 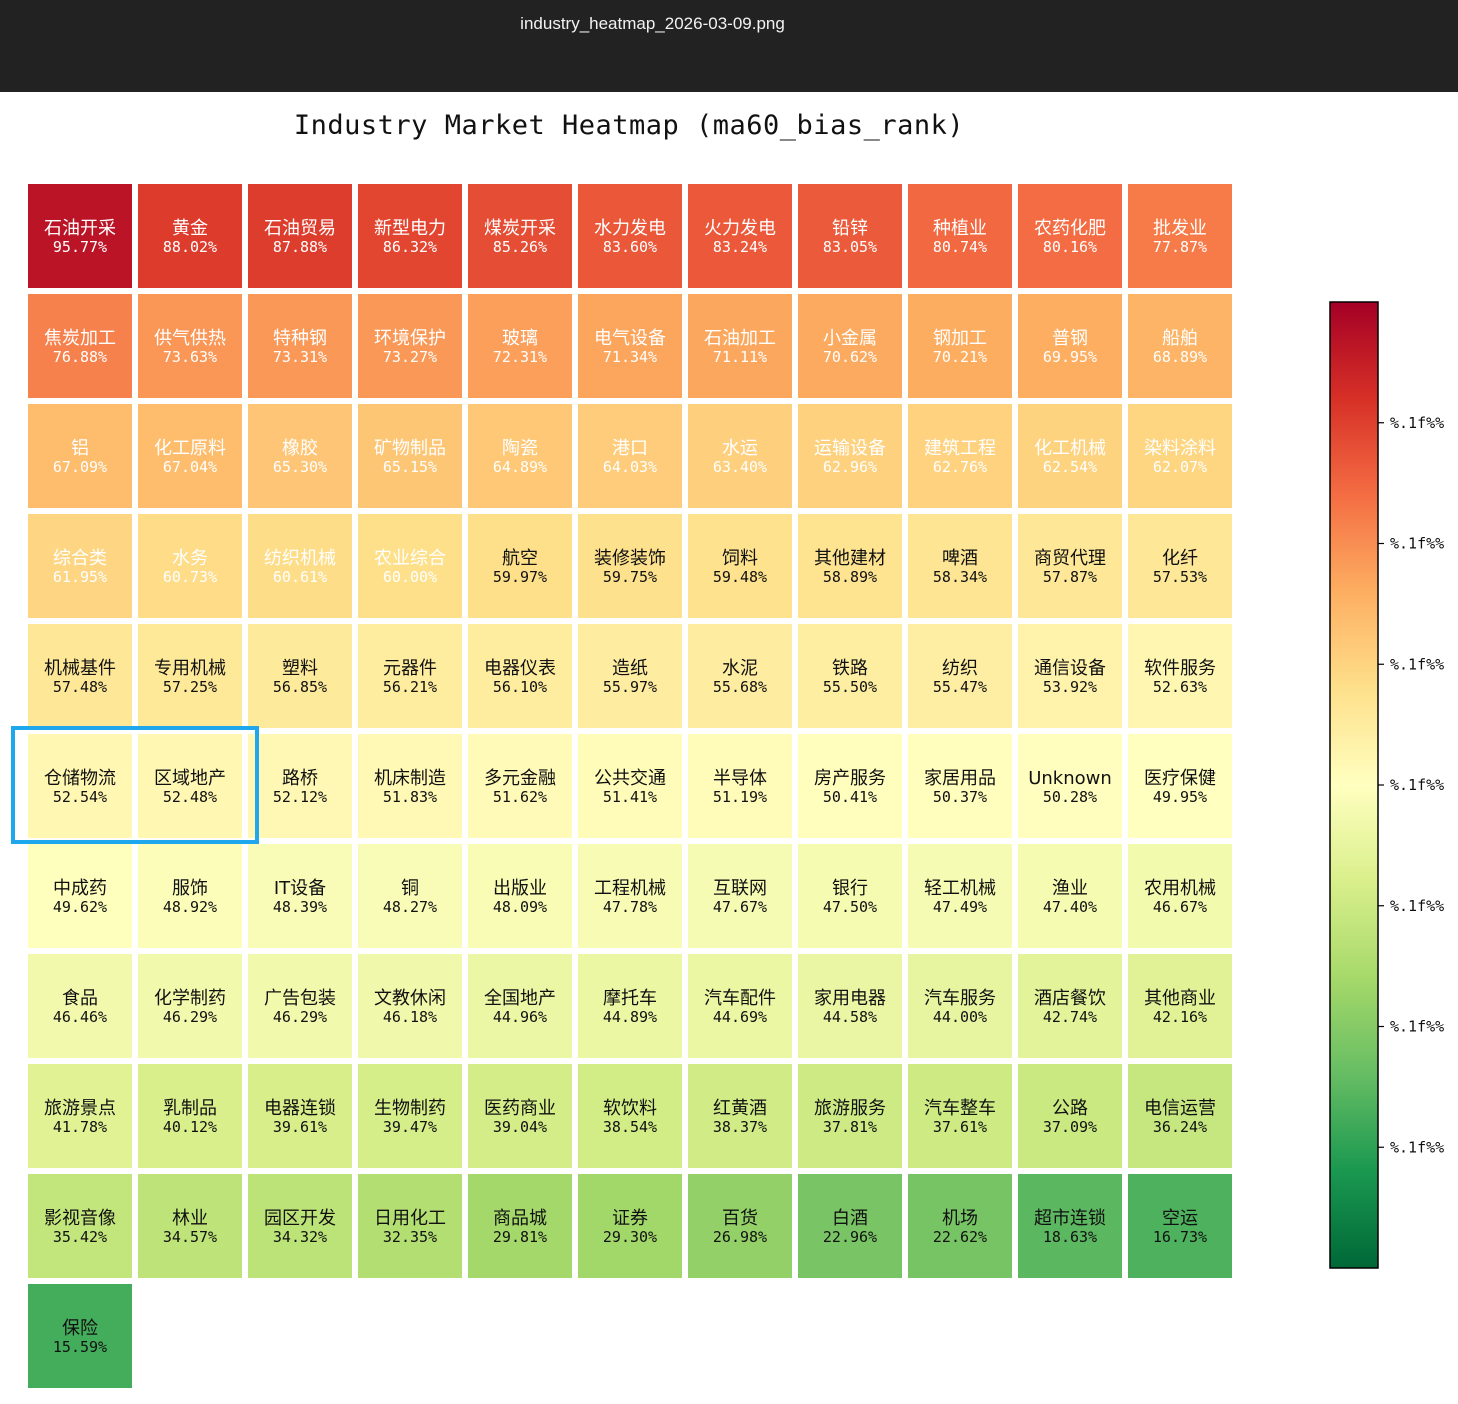 What do you see at coordinates (1180, 797) in the screenshot?
I see `heatmap-cell-value: 49.95%` at bounding box center [1180, 797].